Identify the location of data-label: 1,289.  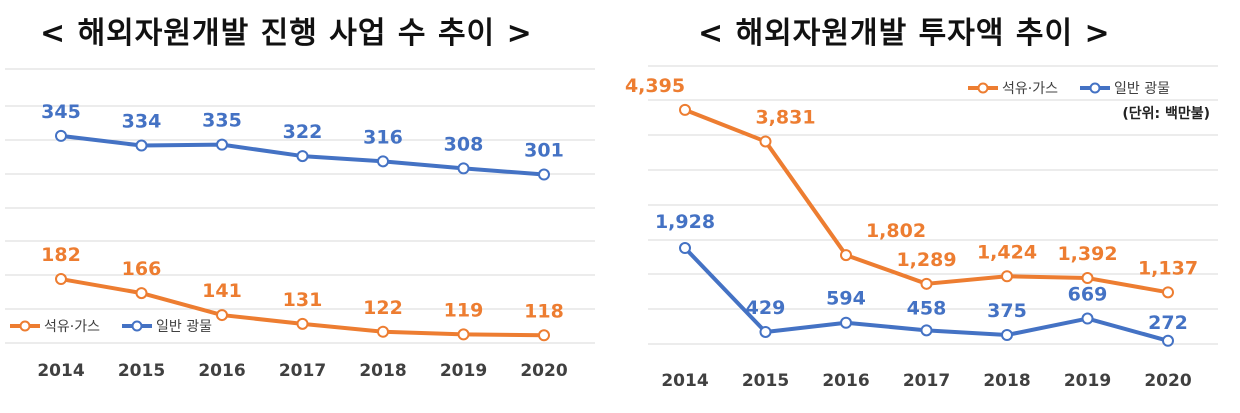
(926, 260).